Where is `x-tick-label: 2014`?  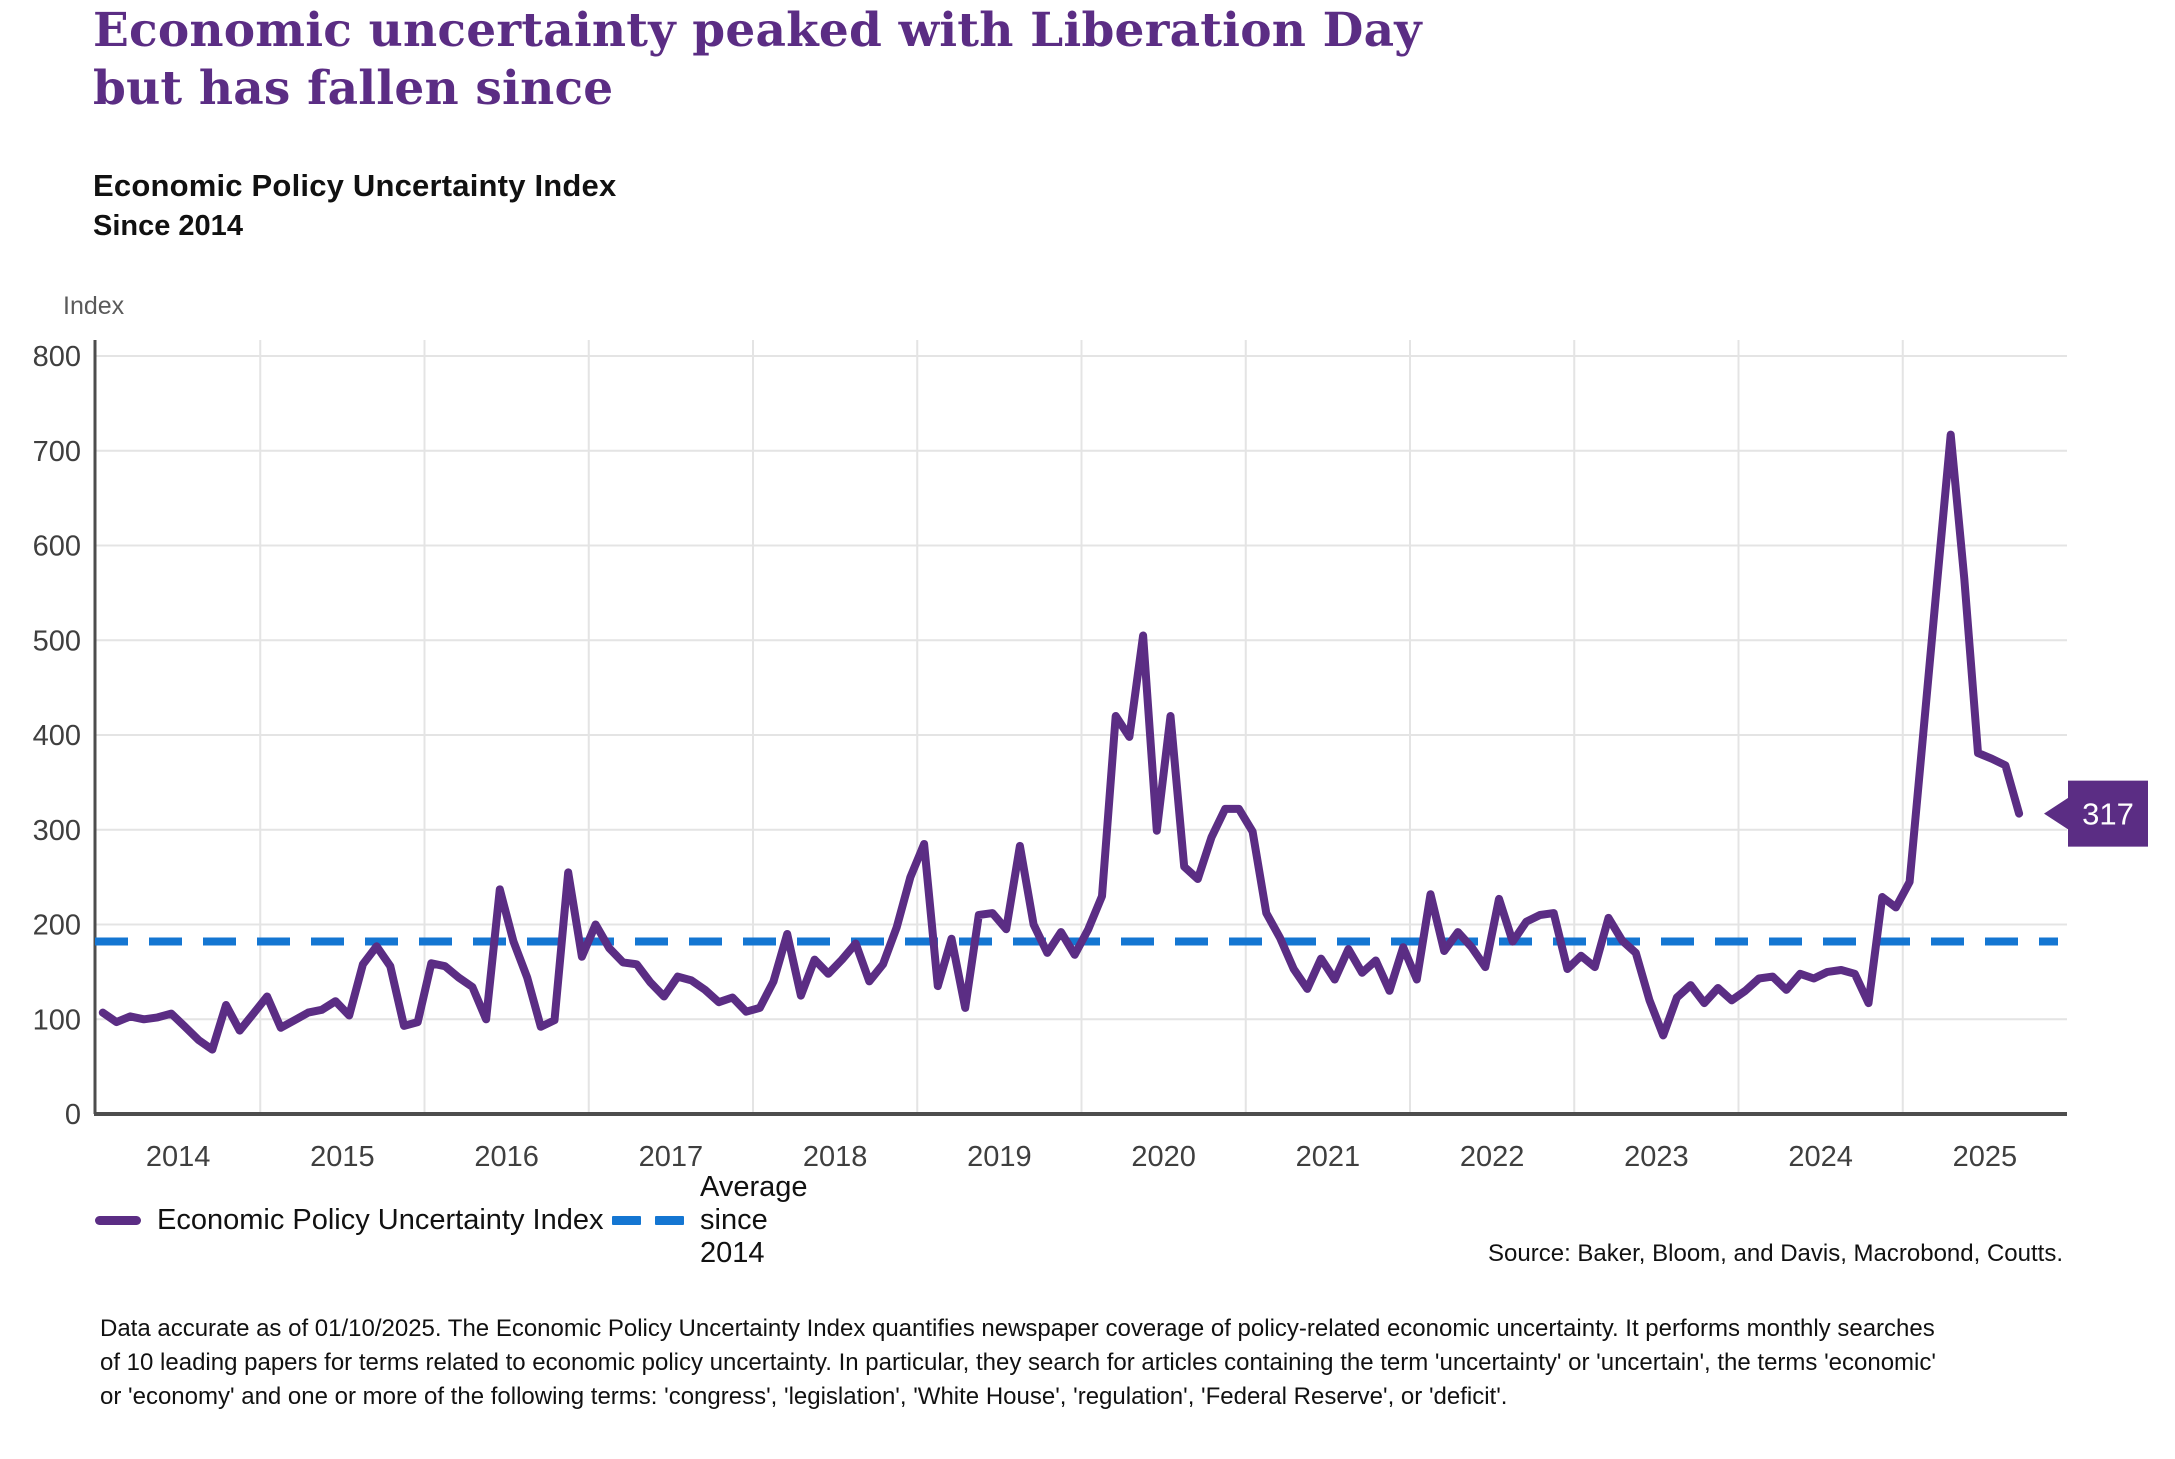
x-tick-label: 2014 is located at coordinates (178, 1157).